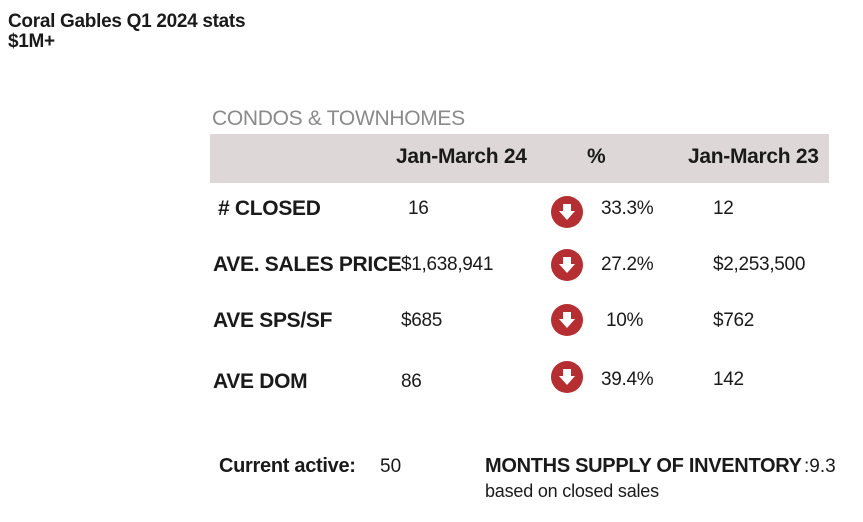  Describe the element at coordinates (643, 466) in the screenshot. I see `months-supply-label: MONTHS SUPPLY OF INVENTORY` at that location.